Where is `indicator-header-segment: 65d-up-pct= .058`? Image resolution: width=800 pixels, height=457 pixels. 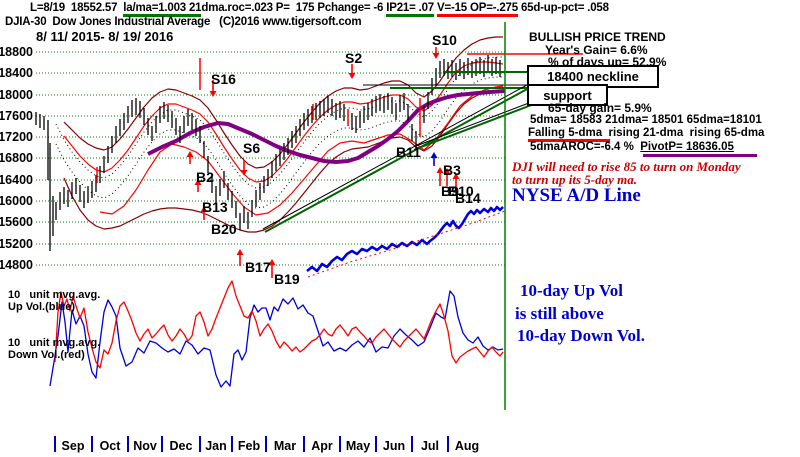
indicator-header-segment: 65d-up-pct= .058 is located at coordinates (563, 8).